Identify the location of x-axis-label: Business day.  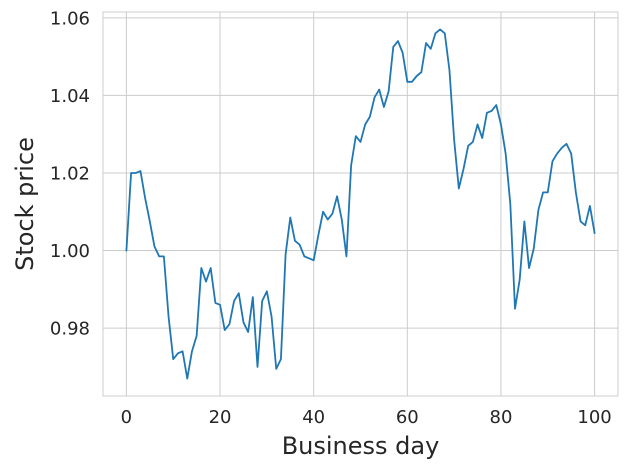
(361, 446).